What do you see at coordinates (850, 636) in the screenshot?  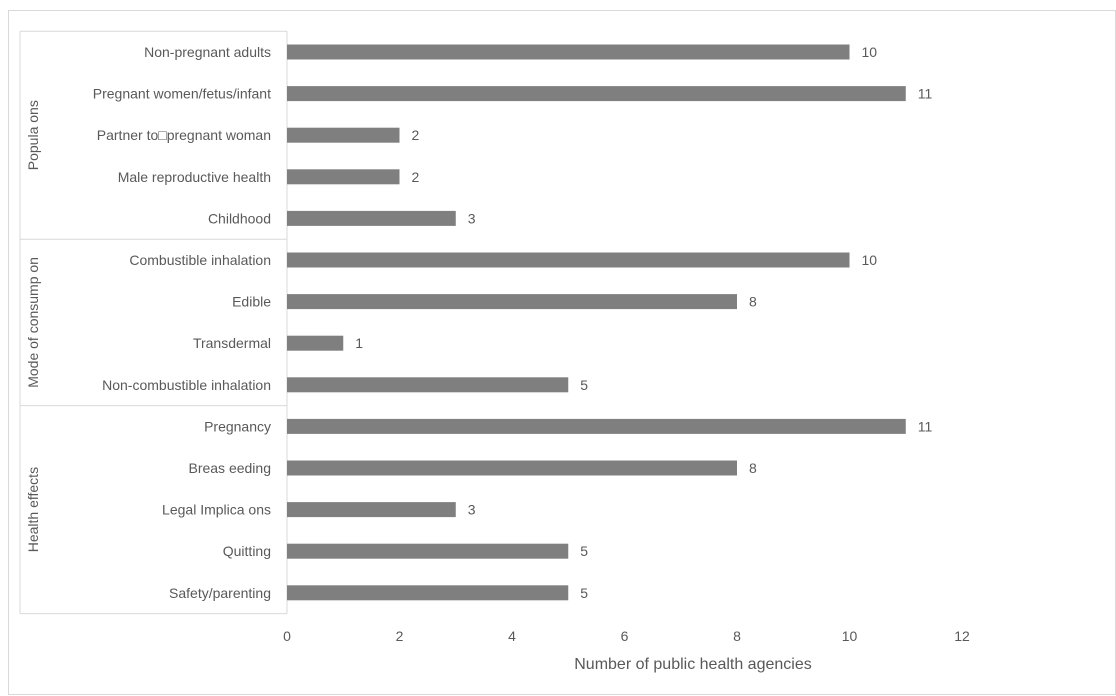 I see `x-tick-label: 10` at bounding box center [850, 636].